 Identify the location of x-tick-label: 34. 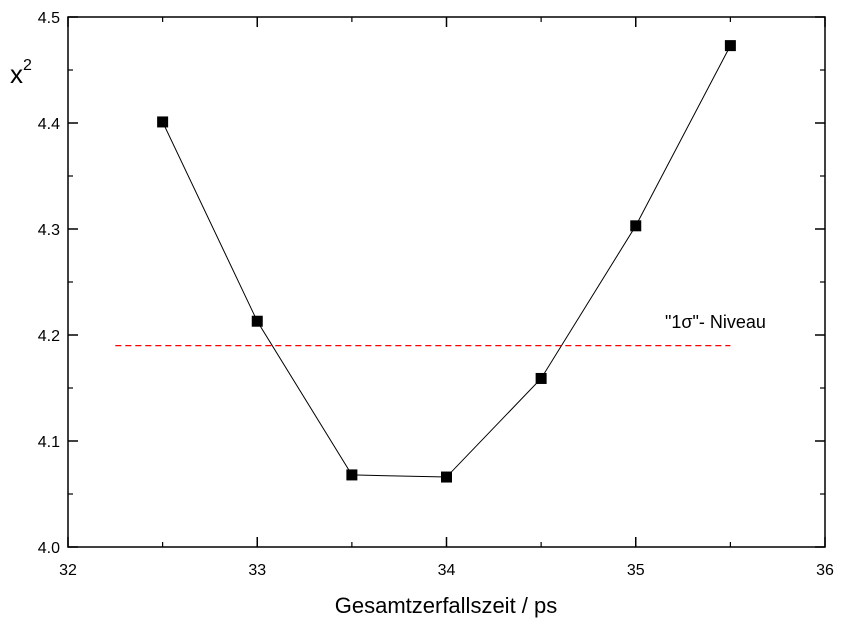
(447, 570).